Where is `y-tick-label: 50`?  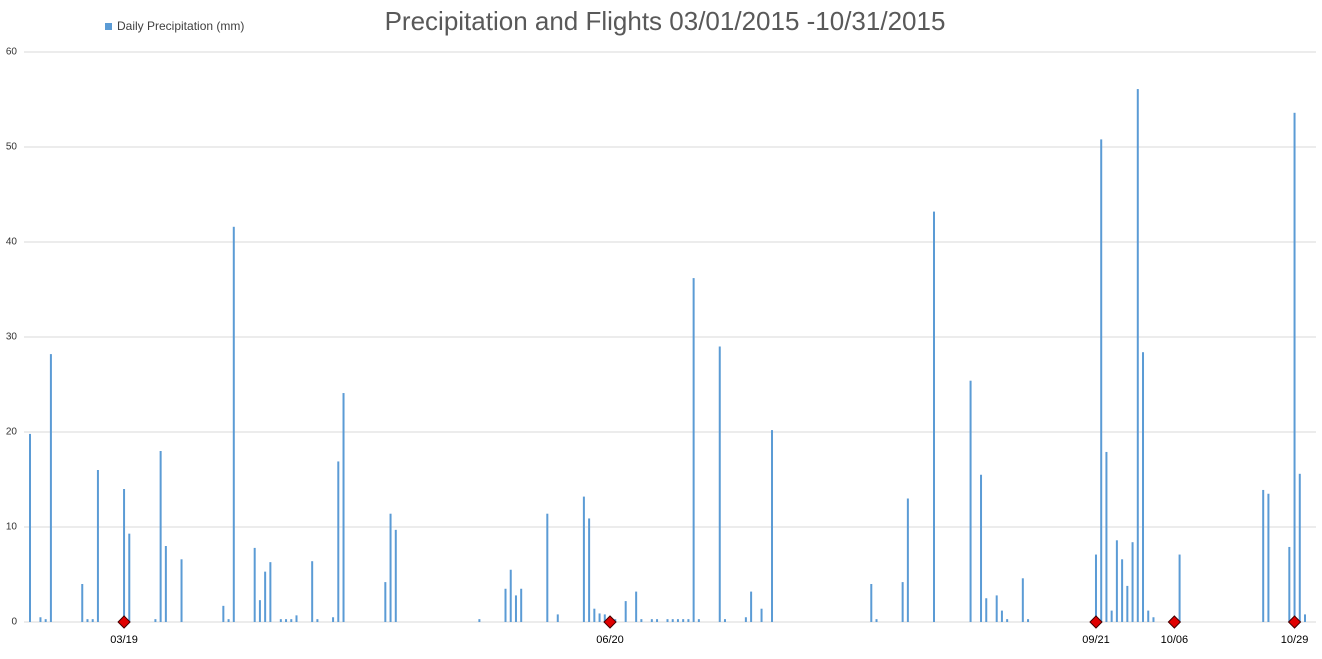
y-tick-label: 50 is located at coordinates (12, 147).